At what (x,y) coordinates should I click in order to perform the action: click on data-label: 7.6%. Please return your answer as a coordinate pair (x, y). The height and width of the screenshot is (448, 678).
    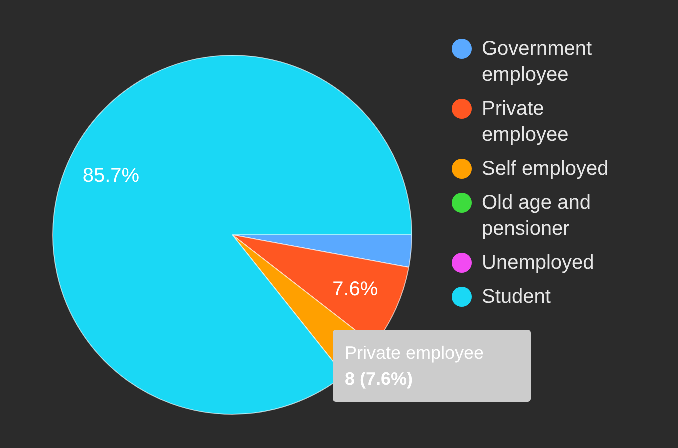
    Looking at the image, I should click on (355, 289).